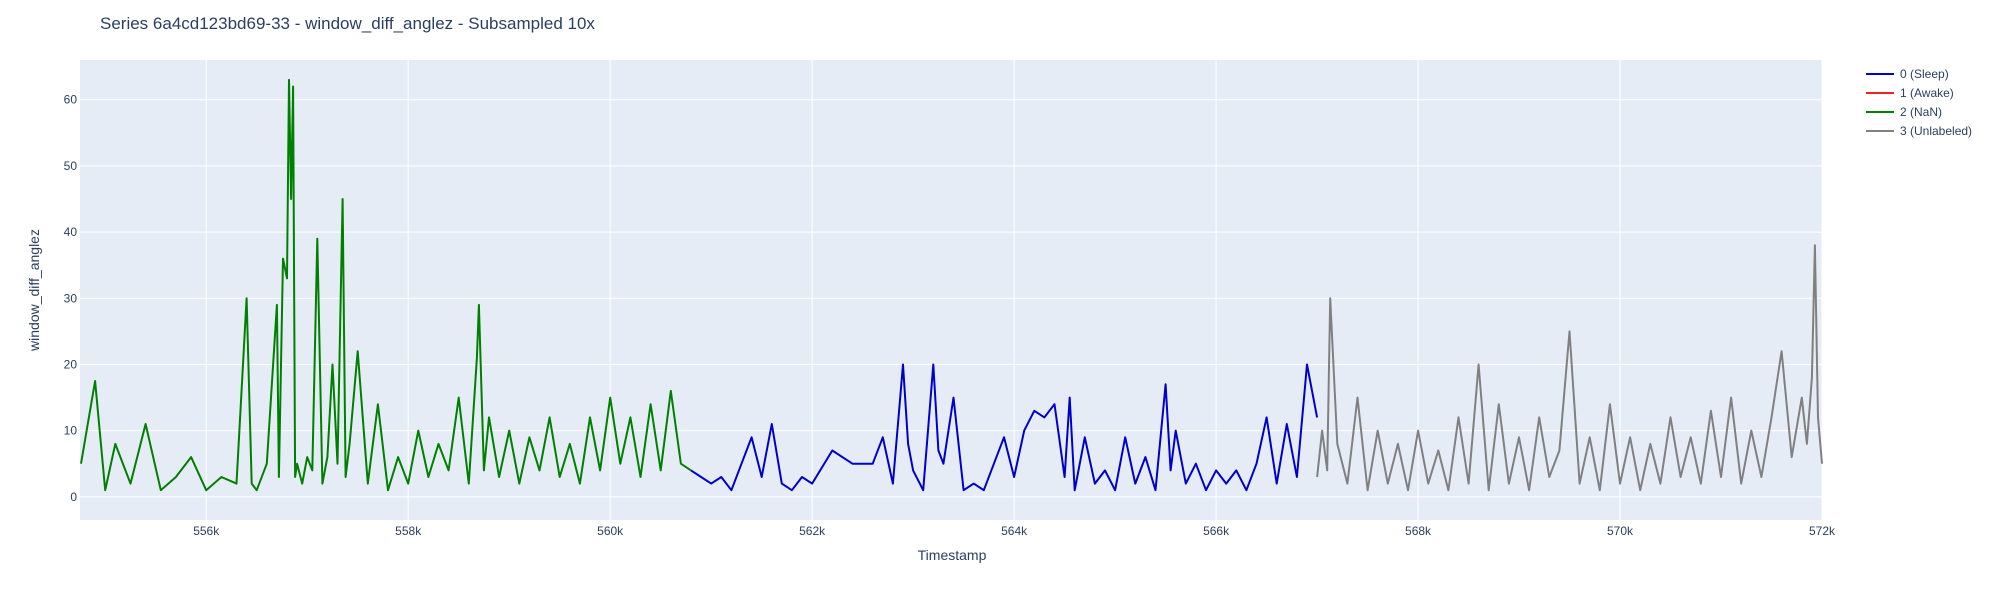 The image size is (2000, 600). What do you see at coordinates (1919, 102) in the screenshot?
I see `legend: 0 (Sleep) 1 (Awake) 2 (NaN) 3 (Unlabeled)` at bounding box center [1919, 102].